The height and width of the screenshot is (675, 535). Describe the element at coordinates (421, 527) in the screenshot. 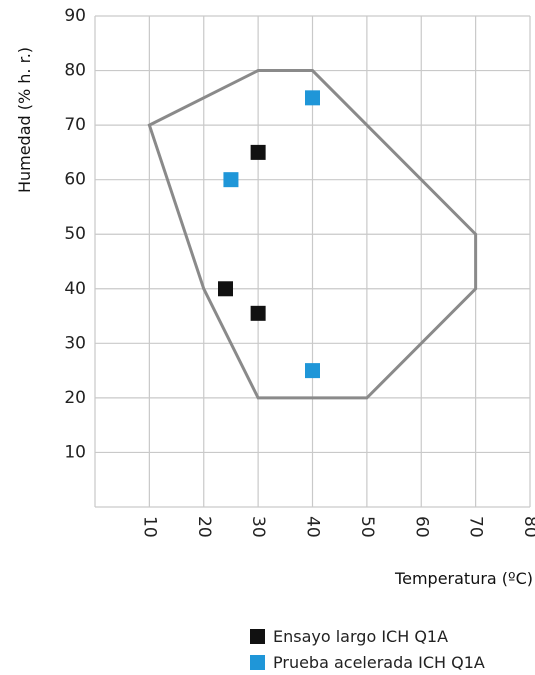

I see `x-tick-label: 60` at that location.